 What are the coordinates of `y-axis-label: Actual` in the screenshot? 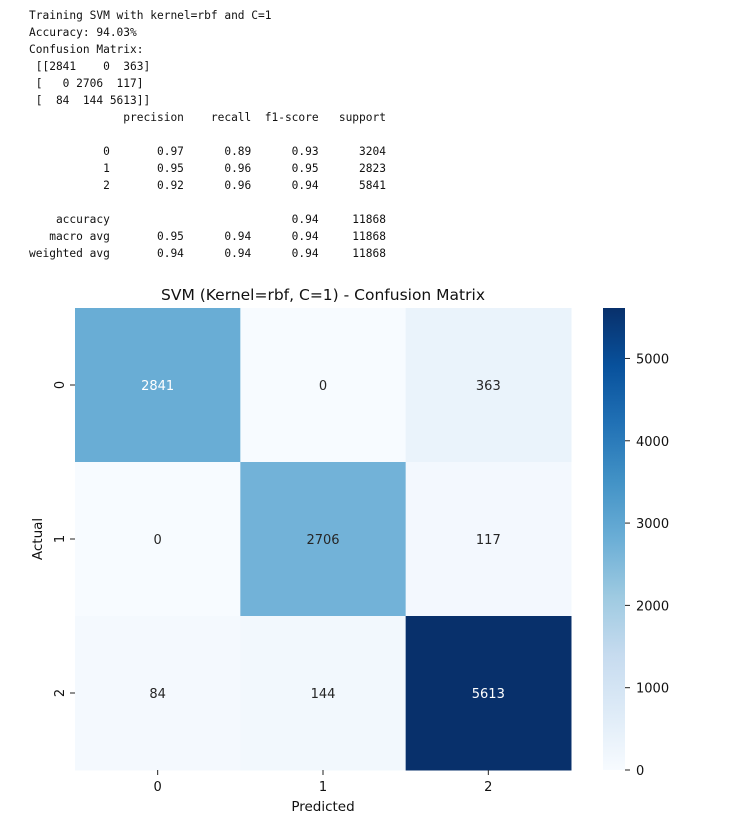 It's located at (38, 539).